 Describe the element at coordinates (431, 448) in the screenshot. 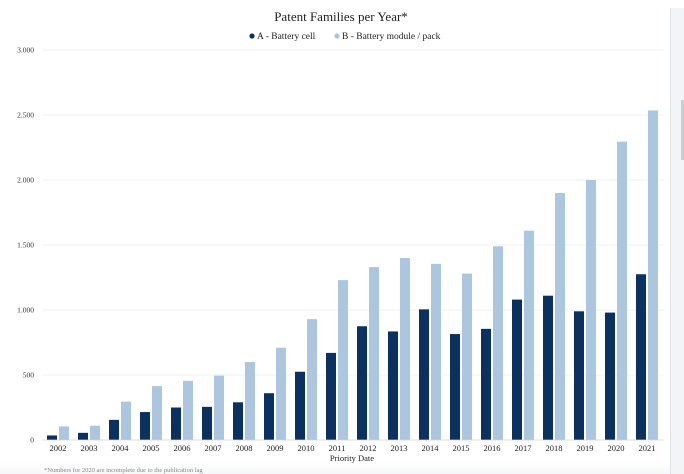

I see `x-tick-label: 2014` at that location.